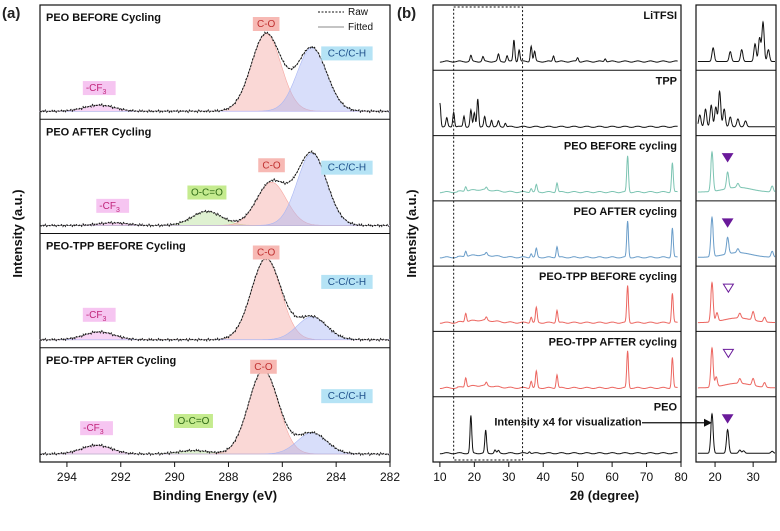 This screenshot has height=531, width=780. Describe the element at coordinates (358, 12) in the screenshot. I see `legend-raw-label: Raw` at that location.